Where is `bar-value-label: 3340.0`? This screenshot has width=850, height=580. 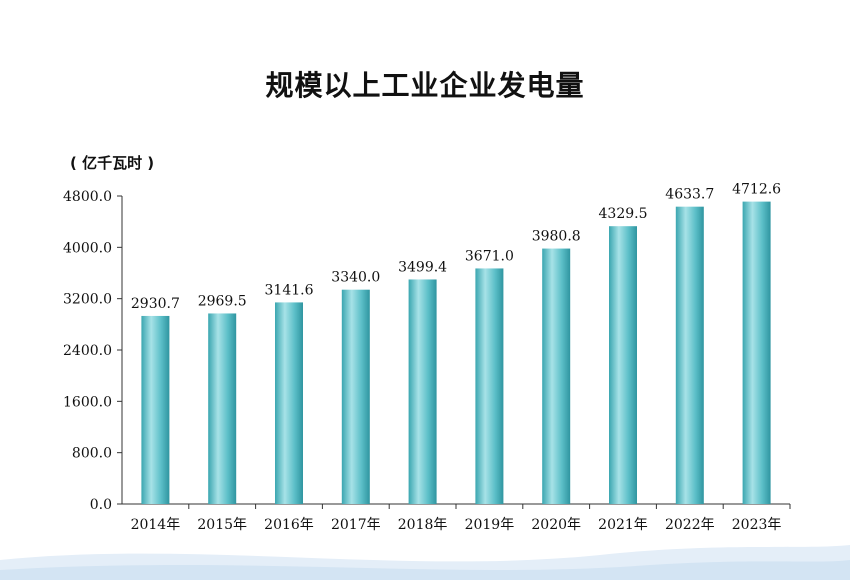
bar-value-label: 3340.0 is located at coordinates (355, 278).